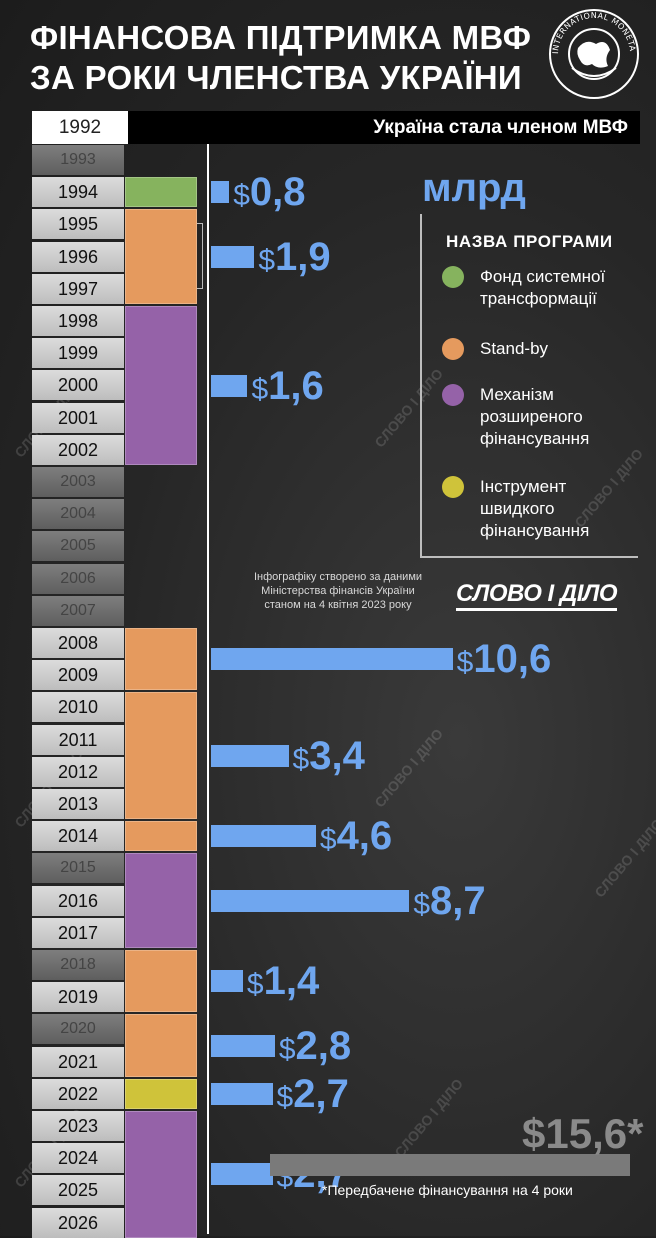 The width and height of the screenshot is (656, 1238). I want to click on bar-label-1995: $1,9, so click(294, 256).